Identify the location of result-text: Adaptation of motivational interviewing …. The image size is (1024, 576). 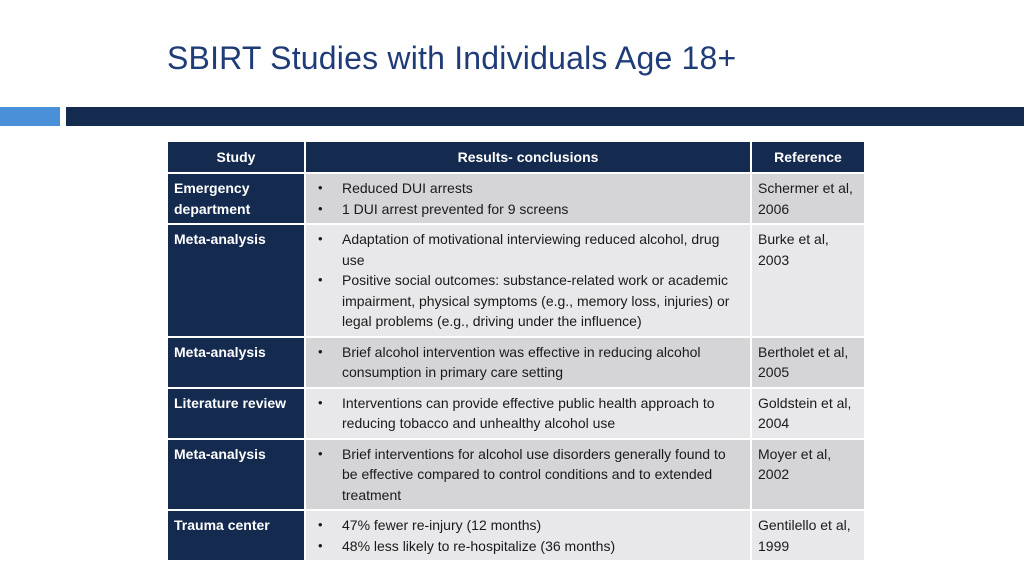
(531, 249).